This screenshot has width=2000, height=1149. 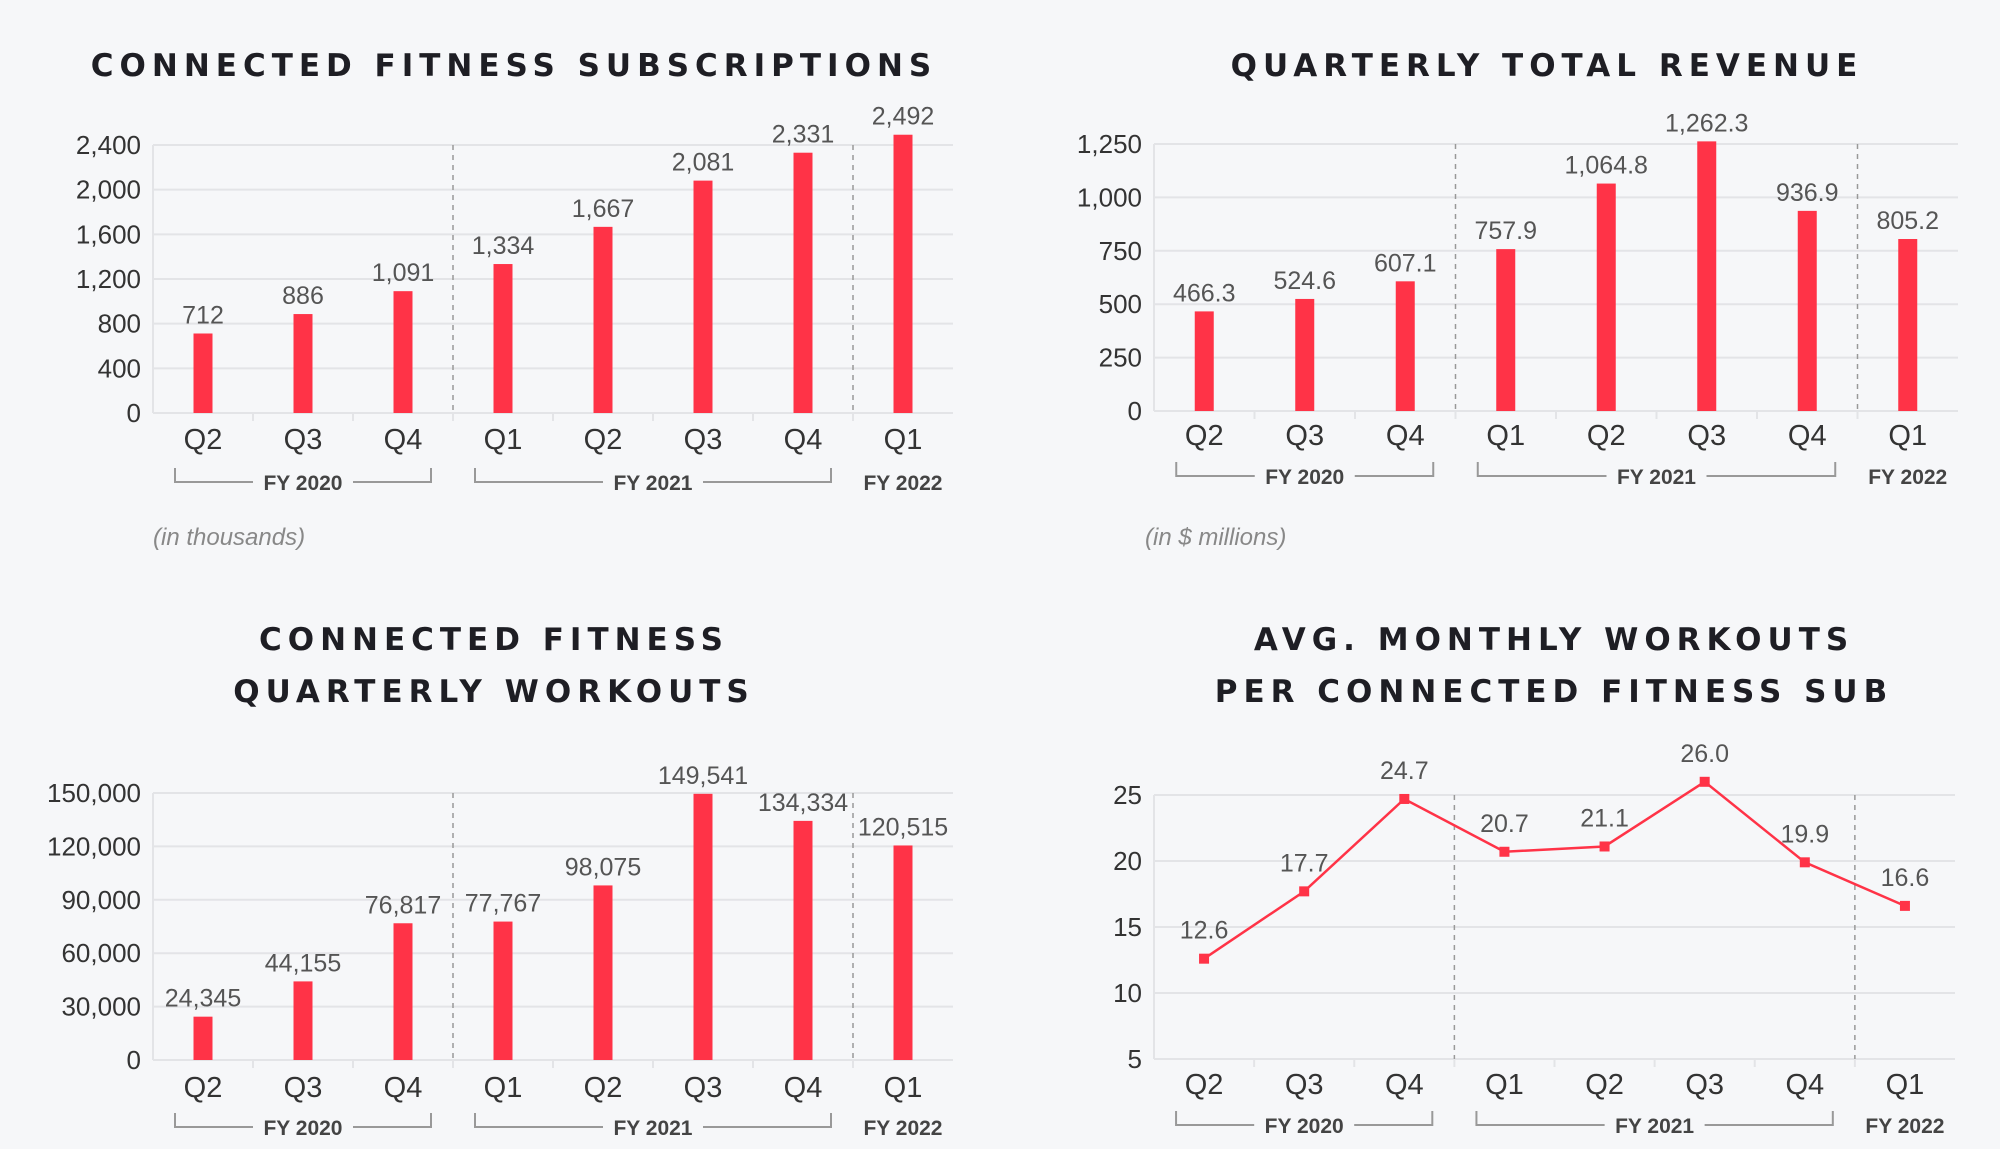 What do you see at coordinates (1120, 251) in the screenshot?
I see `y-tick-label: 750` at bounding box center [1120, 251].